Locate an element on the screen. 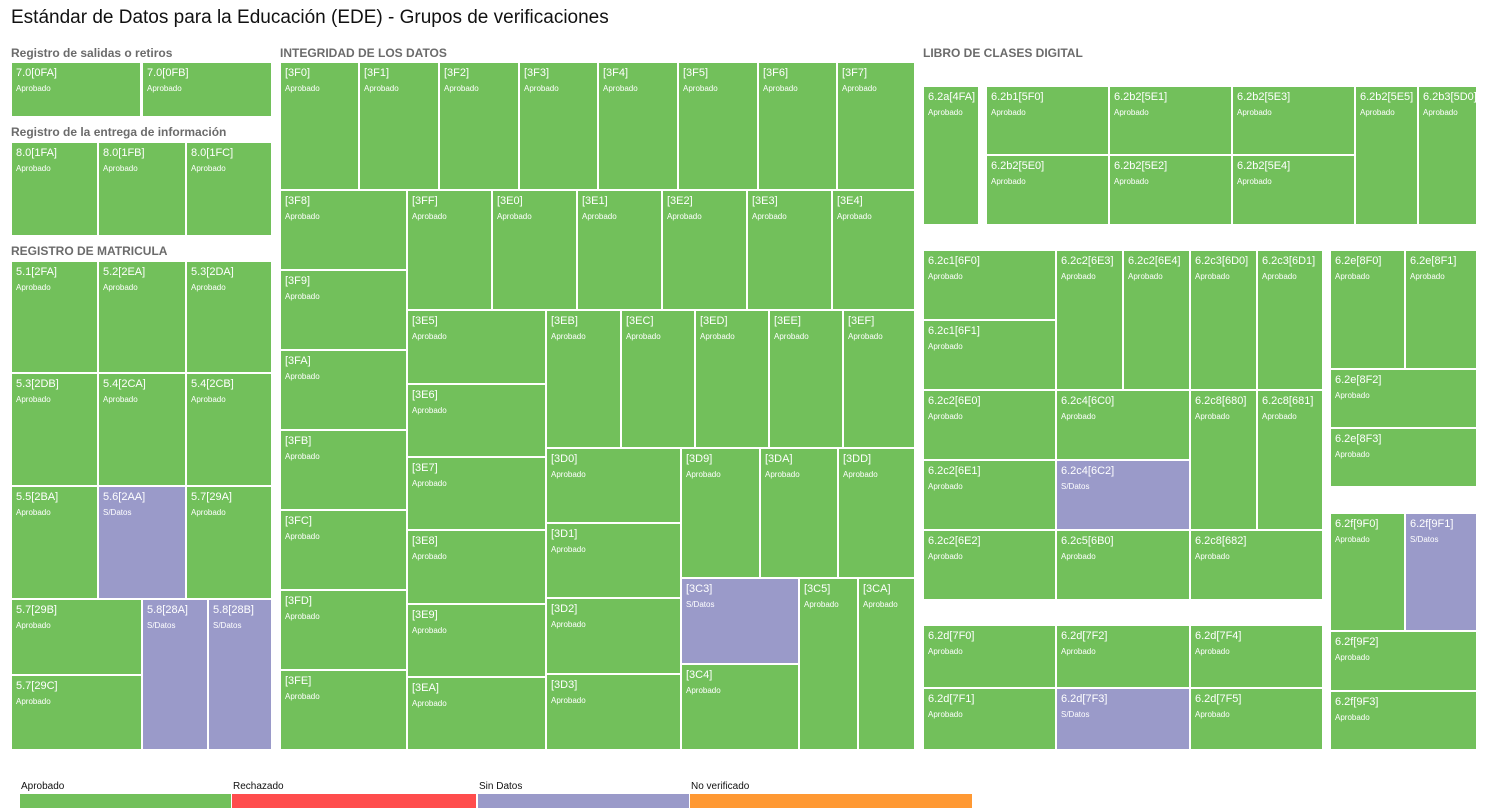  tile-3fa: [3FA] Aprobado is located at coordinates (343, 390).